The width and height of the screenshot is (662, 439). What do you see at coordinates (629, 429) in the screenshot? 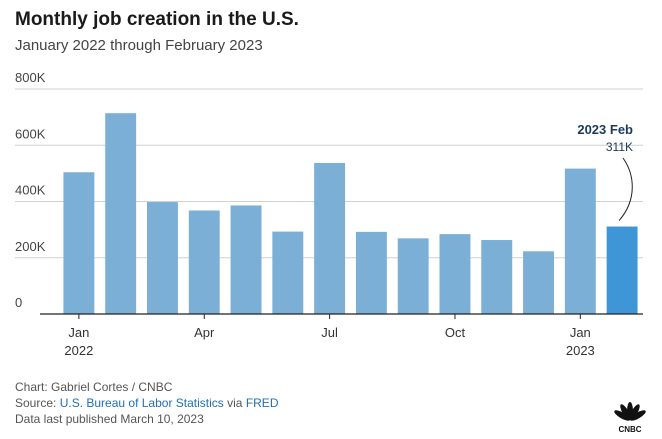
I see `logo-text: CNBC` at bounding box center [629, 429].